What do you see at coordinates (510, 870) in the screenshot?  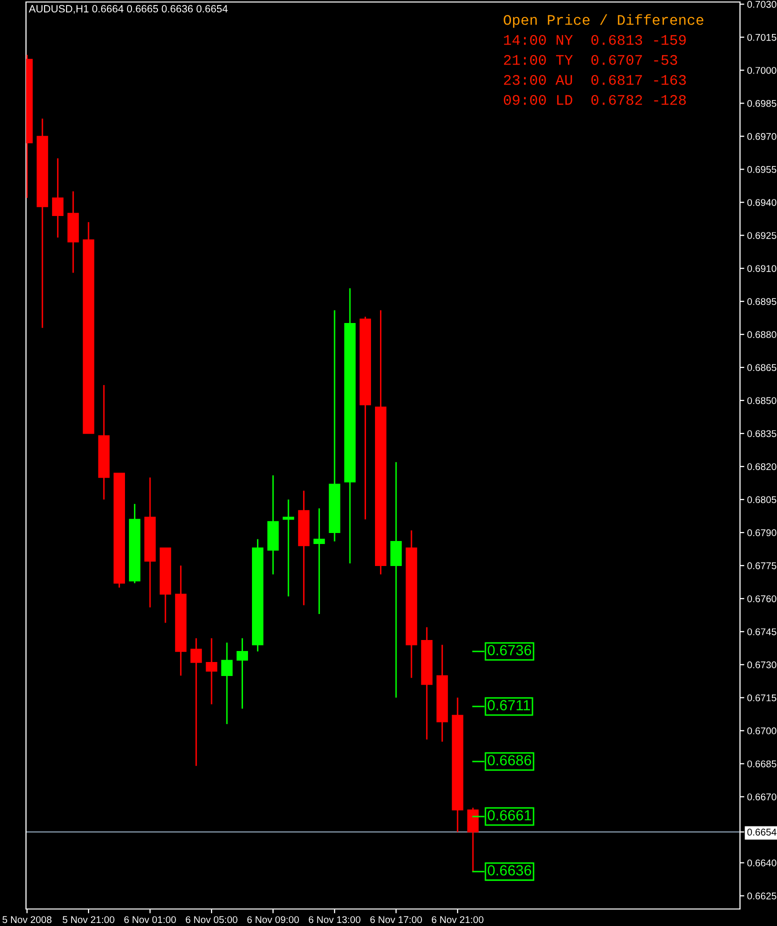 I see `ref-line-label: 0.6636` at bounding box center [510, 870].